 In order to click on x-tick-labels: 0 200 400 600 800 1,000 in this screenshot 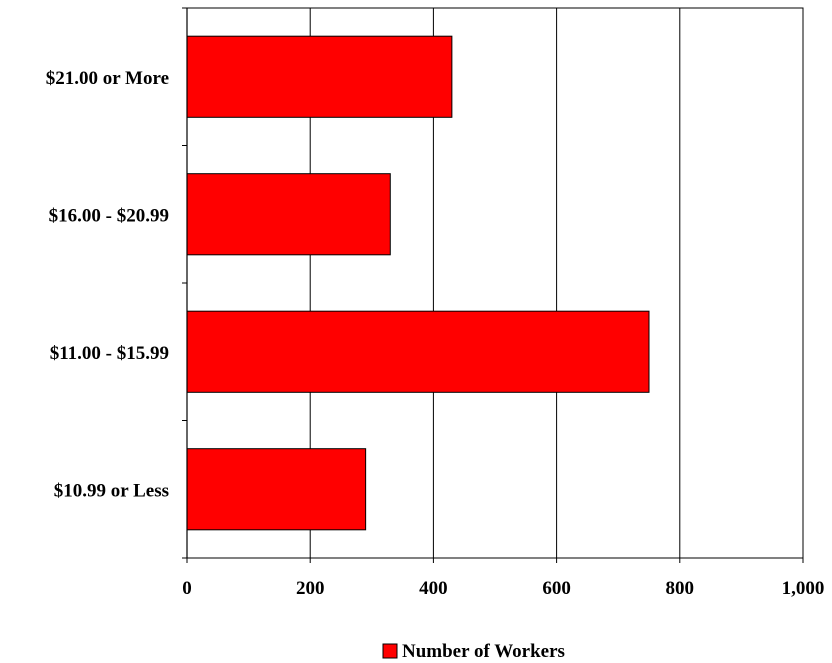, I will do `click(503, 588)`.